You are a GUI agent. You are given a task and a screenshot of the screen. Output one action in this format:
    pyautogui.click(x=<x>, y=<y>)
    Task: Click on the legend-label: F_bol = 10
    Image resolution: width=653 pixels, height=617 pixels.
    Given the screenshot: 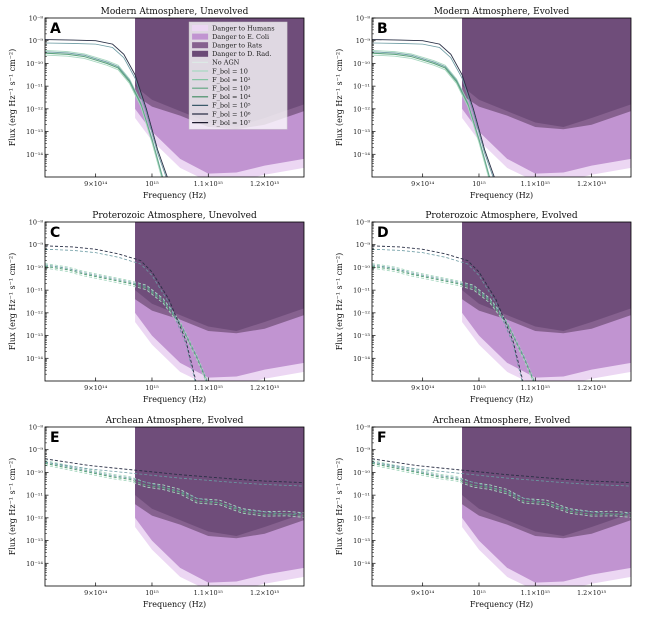 What is the action you would take?
    pyautogui.click(x=230, y=71)
    